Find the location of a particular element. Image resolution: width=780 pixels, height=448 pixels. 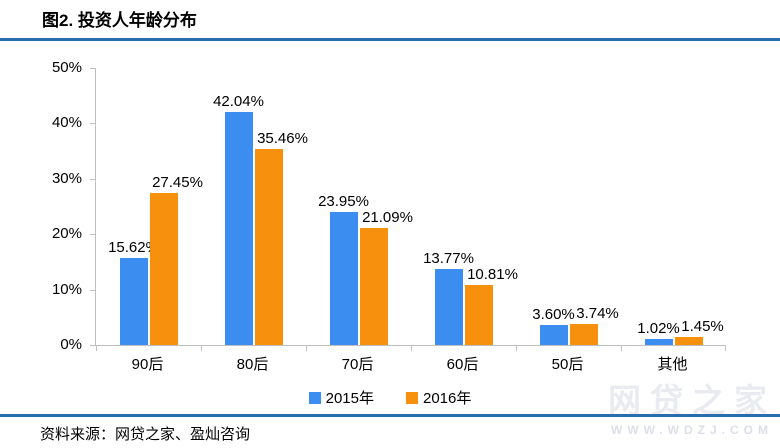

data-label-2016年-90后: 27.45% is located at coordinates (177, 182).